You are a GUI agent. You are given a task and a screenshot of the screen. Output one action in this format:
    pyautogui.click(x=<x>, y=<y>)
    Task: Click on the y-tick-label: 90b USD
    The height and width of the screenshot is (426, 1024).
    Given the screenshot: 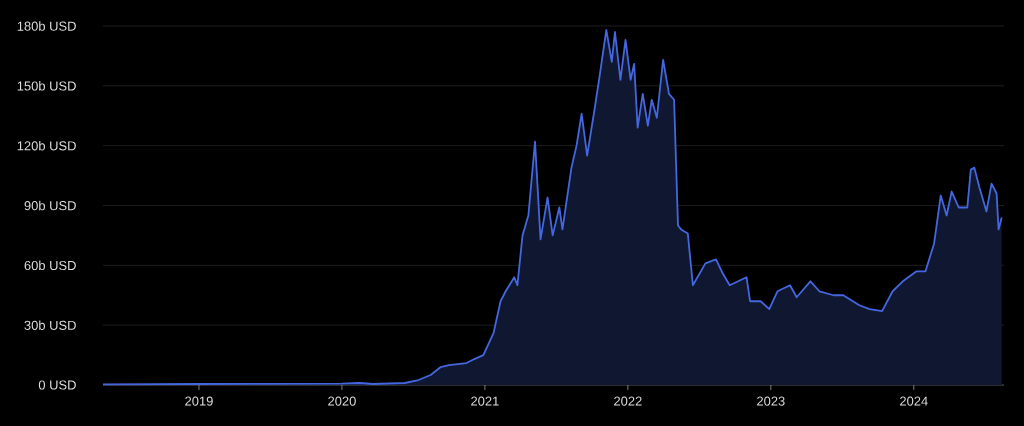 What is the action you would take?
    pyautogui.click(x=50, y=205)
    